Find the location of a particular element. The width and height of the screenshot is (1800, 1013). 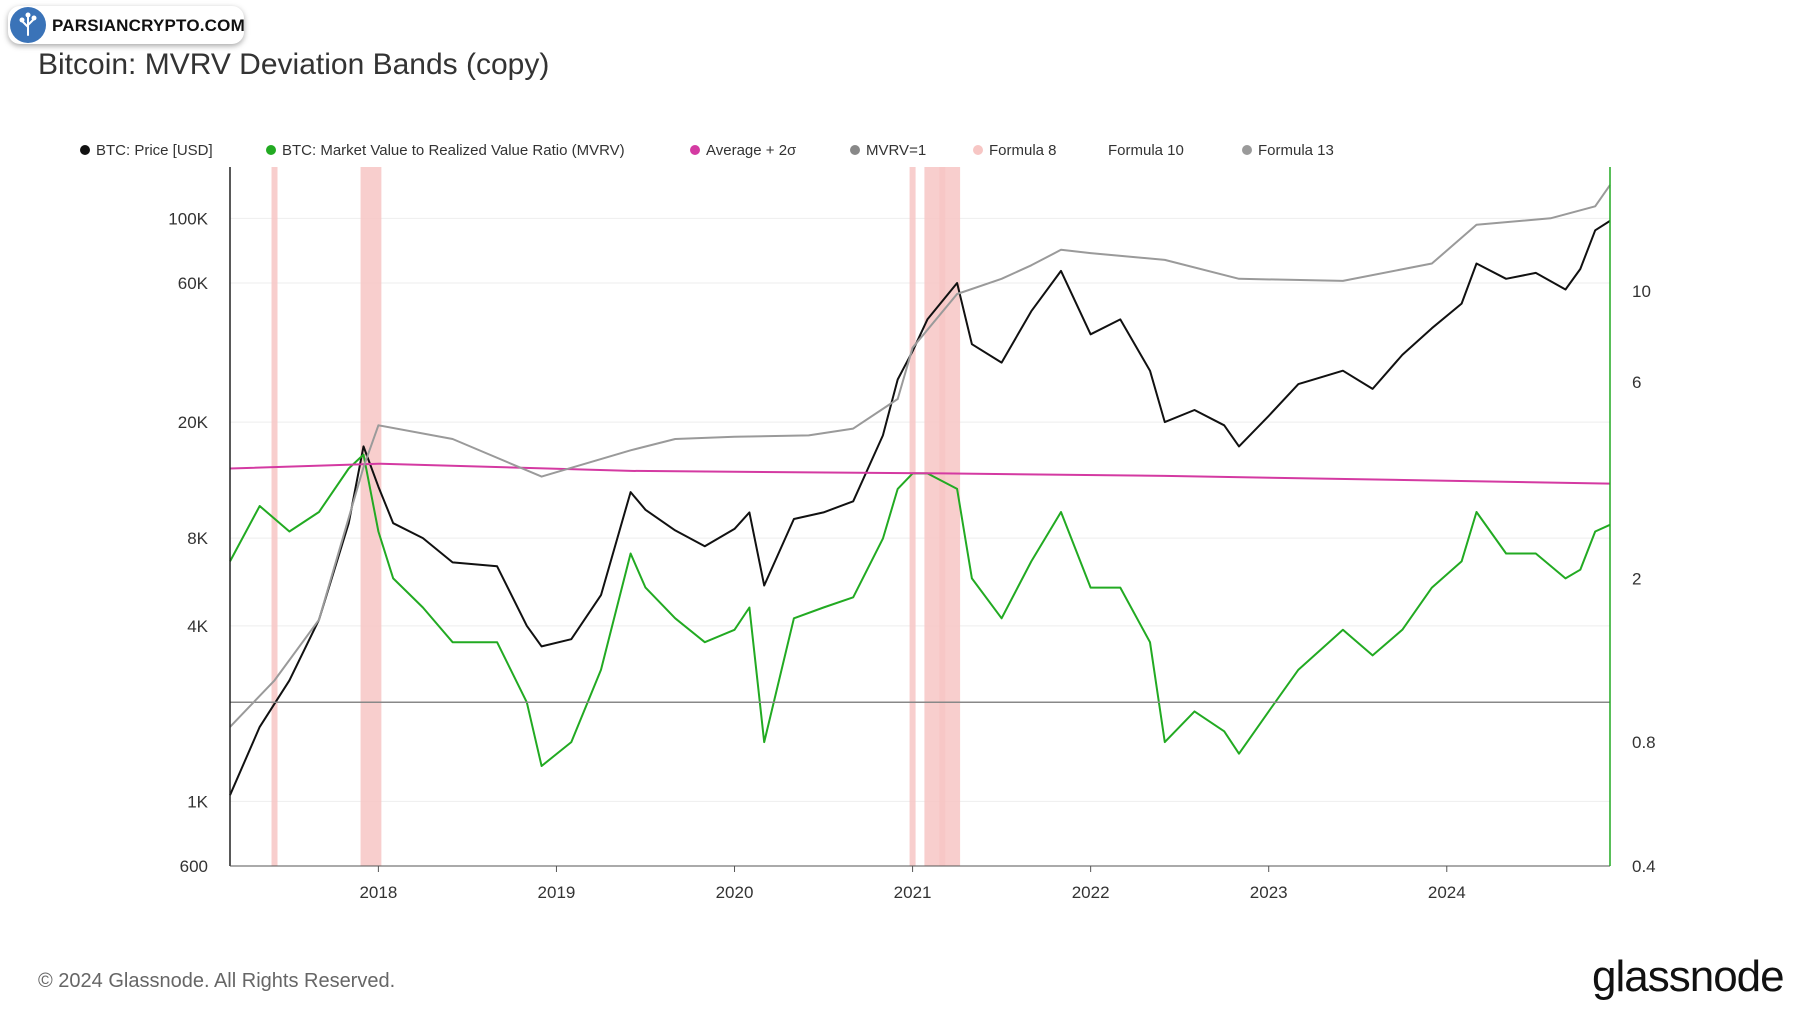

tree-icon-glyph is located at coordinates (28, 25).